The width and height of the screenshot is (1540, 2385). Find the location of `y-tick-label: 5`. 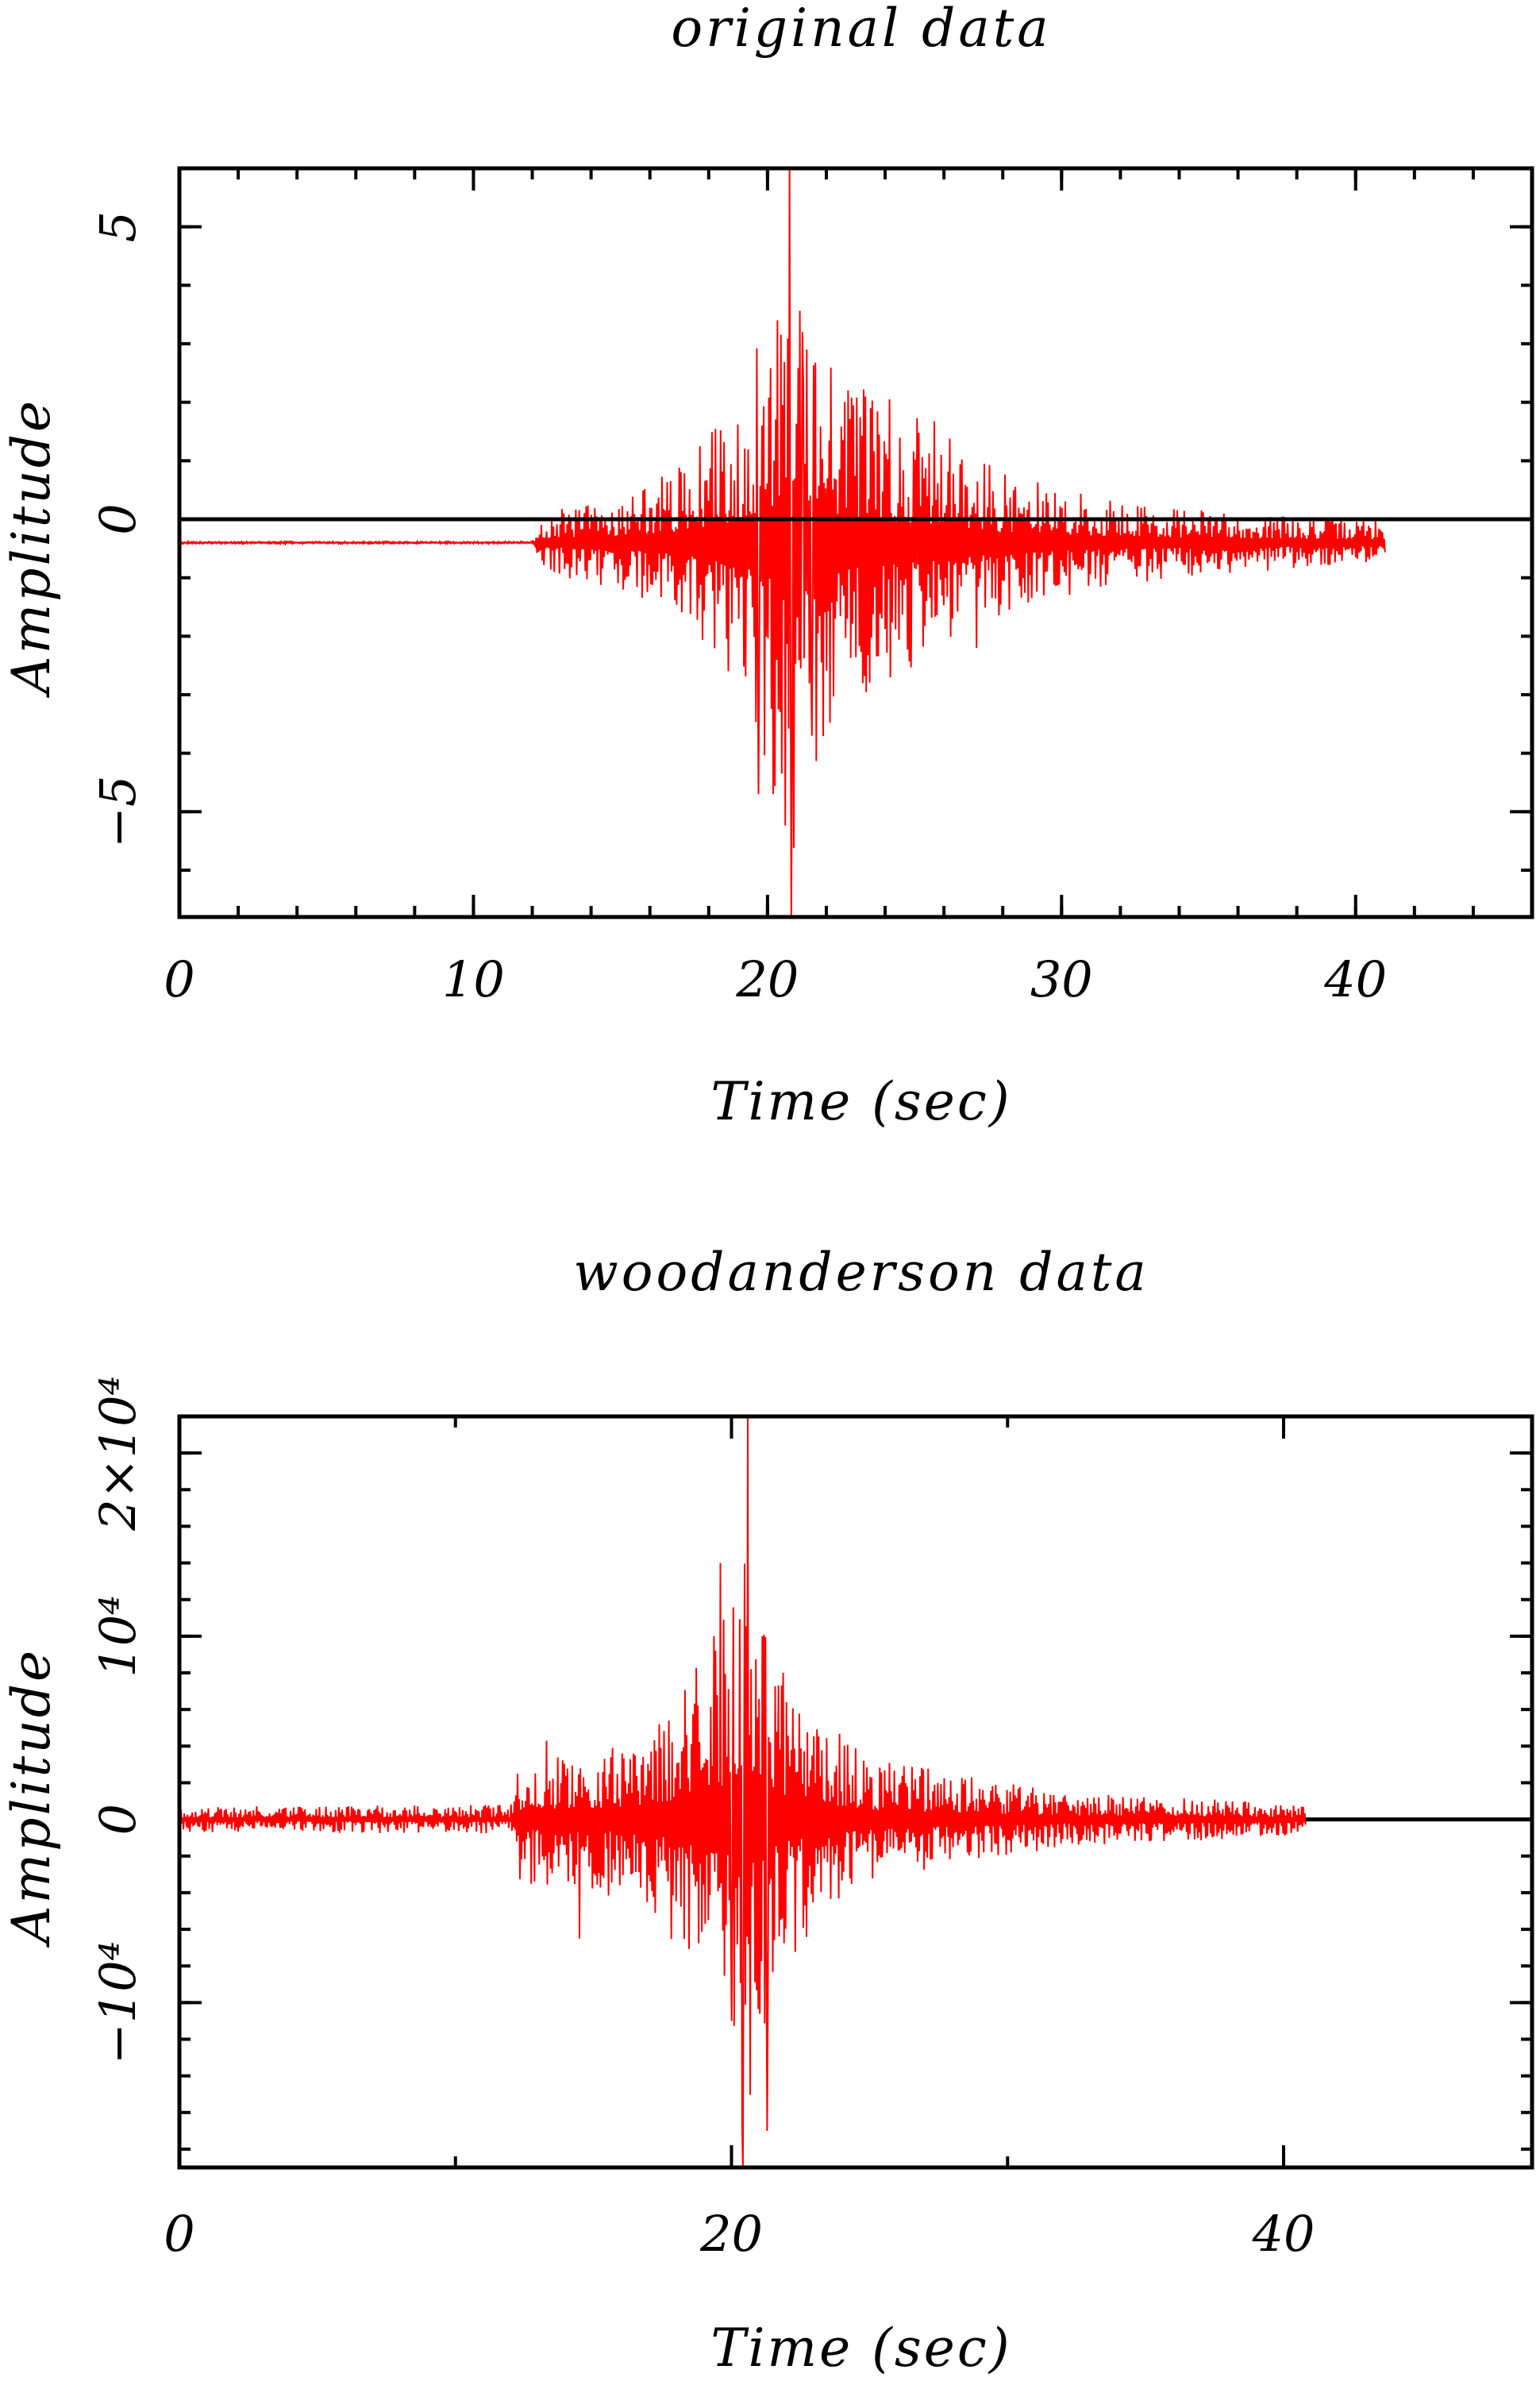

y-tick-label: 5 is located at coordinates (118, 226).